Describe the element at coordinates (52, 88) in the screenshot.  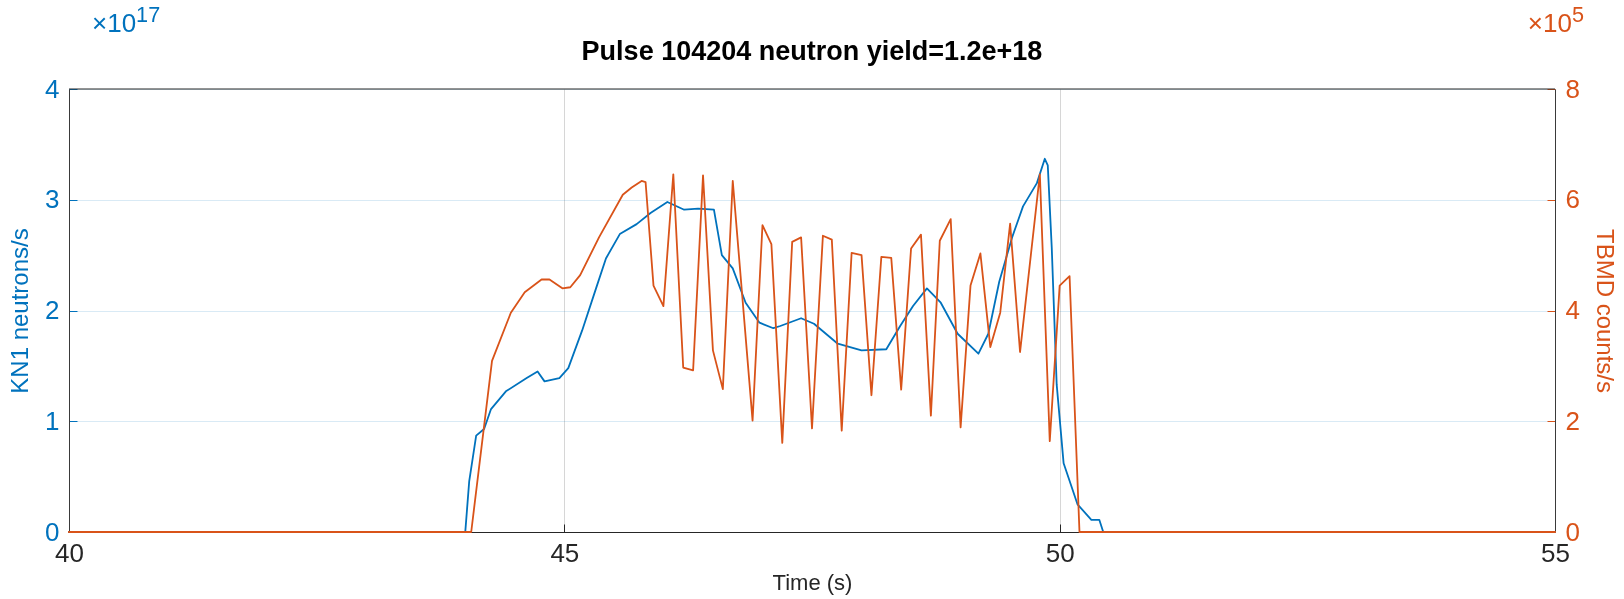
I see `y-tick-label: 4` at that location.